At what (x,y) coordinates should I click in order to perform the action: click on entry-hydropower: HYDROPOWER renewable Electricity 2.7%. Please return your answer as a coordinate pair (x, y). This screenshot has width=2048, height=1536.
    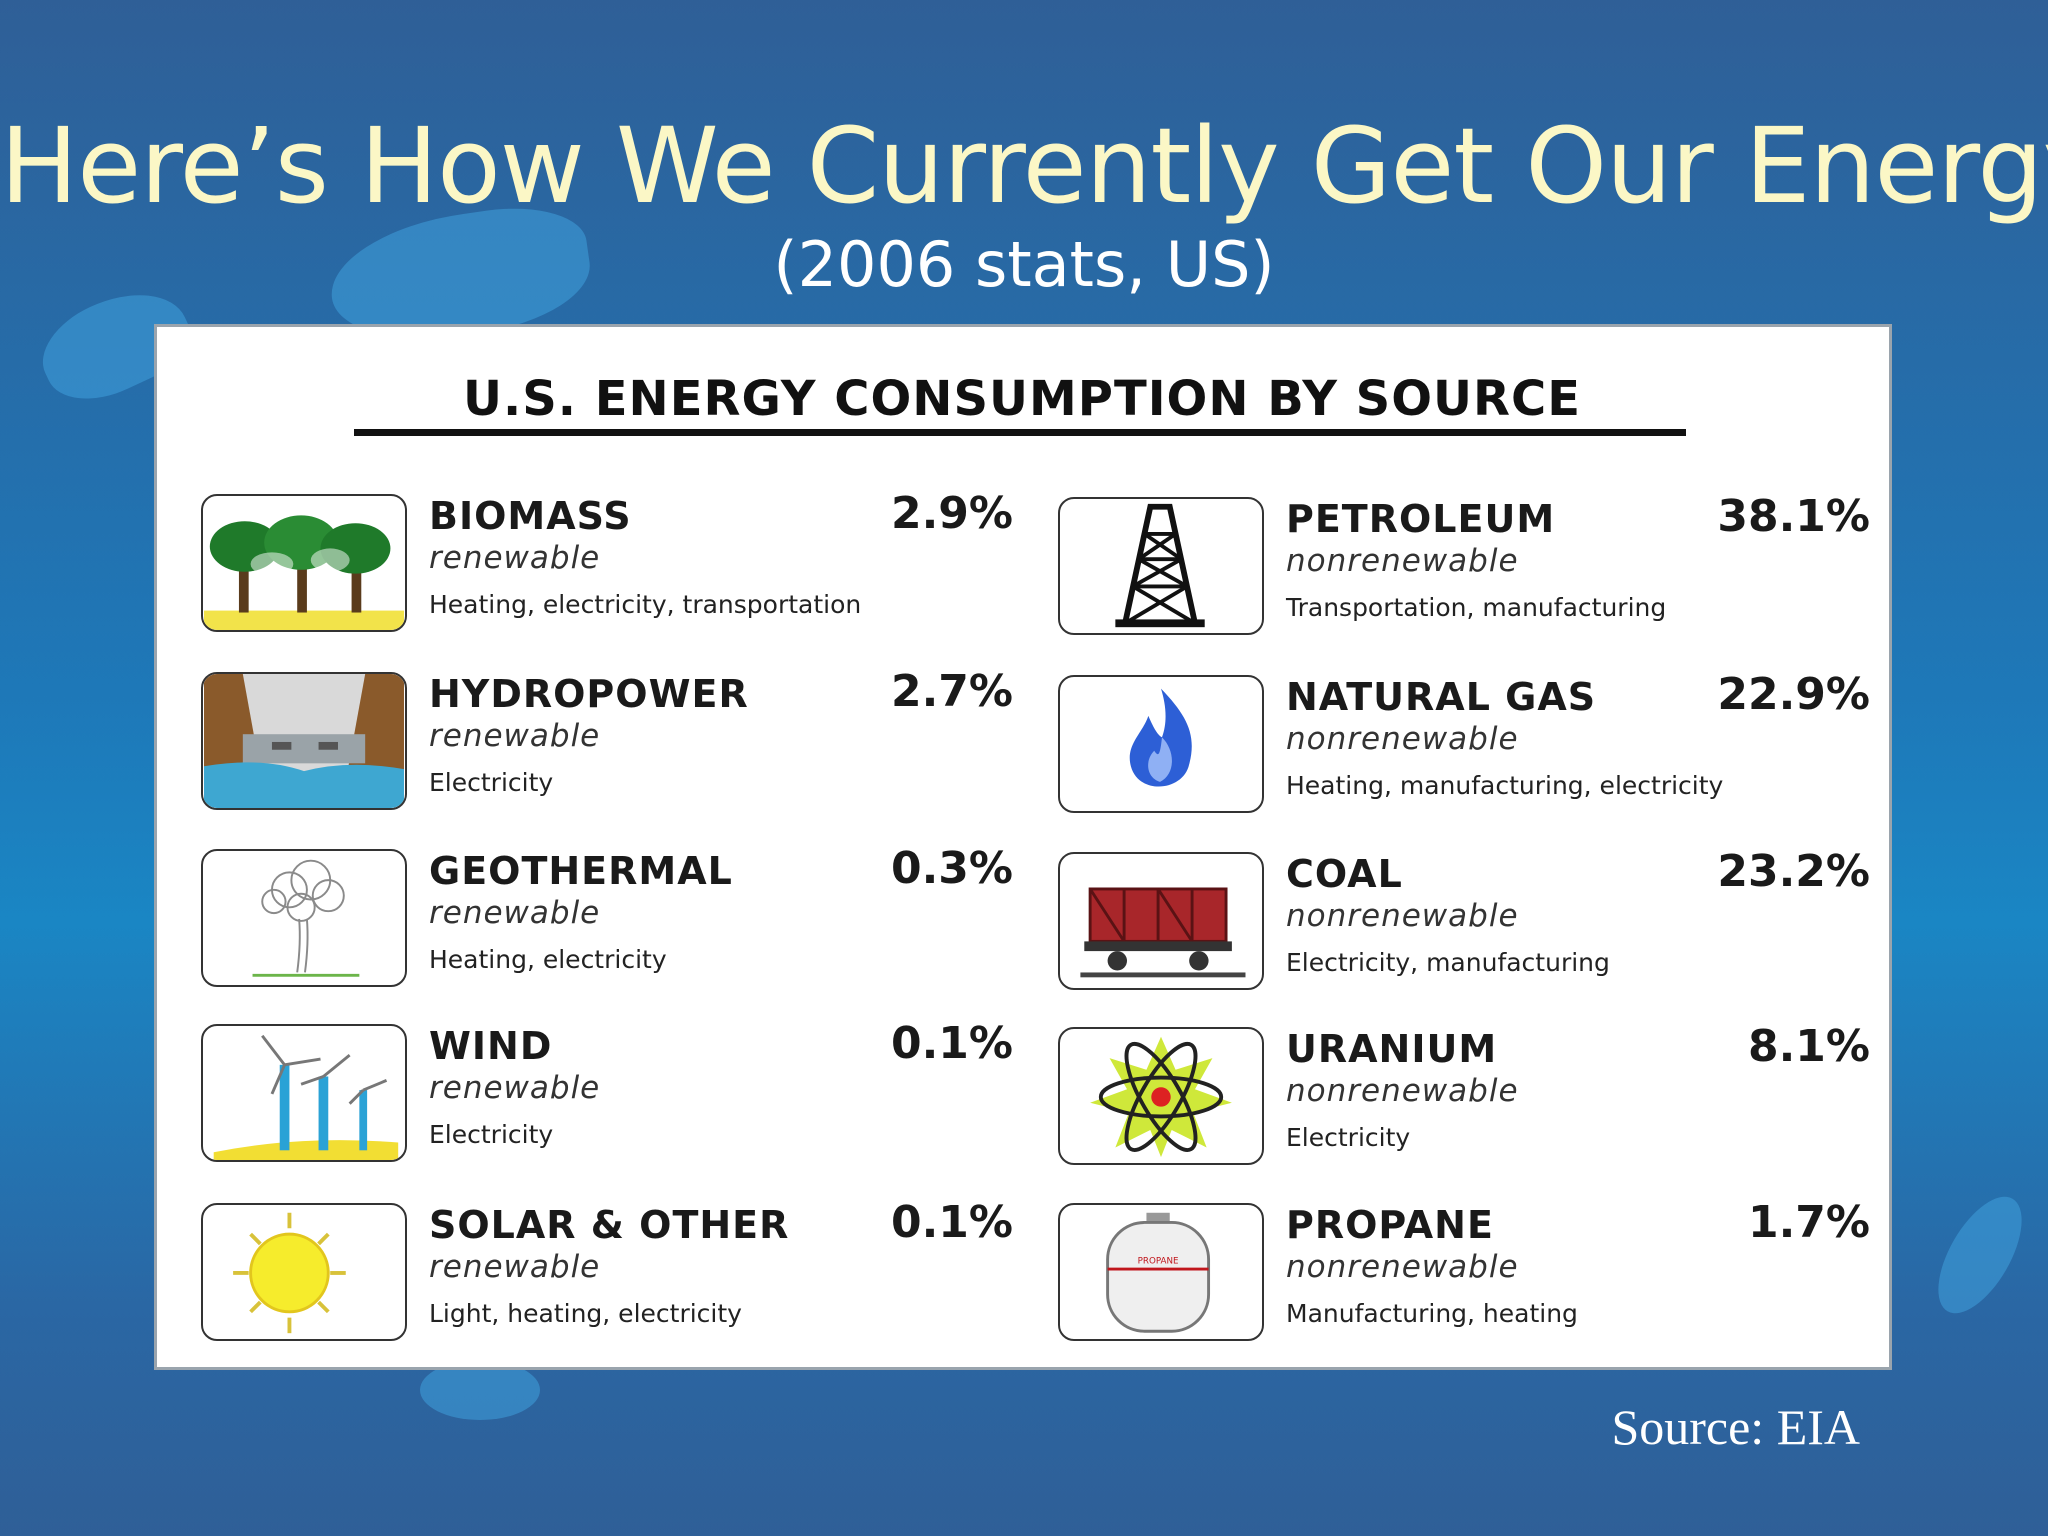
    Looking at the image, I should click on (611, 744).